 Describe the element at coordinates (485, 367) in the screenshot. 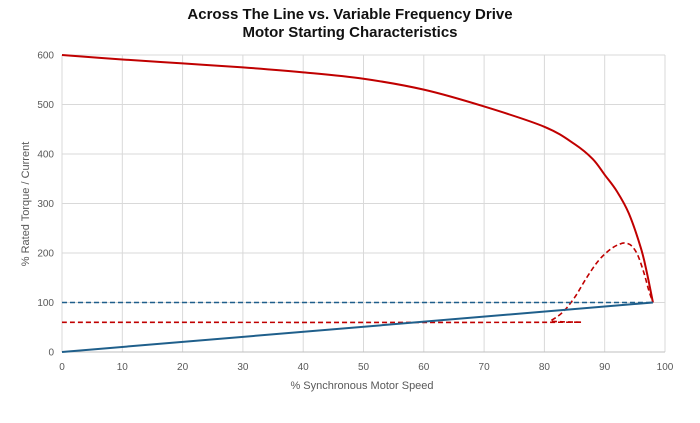

I see `x-tick-label: 70` at that location.